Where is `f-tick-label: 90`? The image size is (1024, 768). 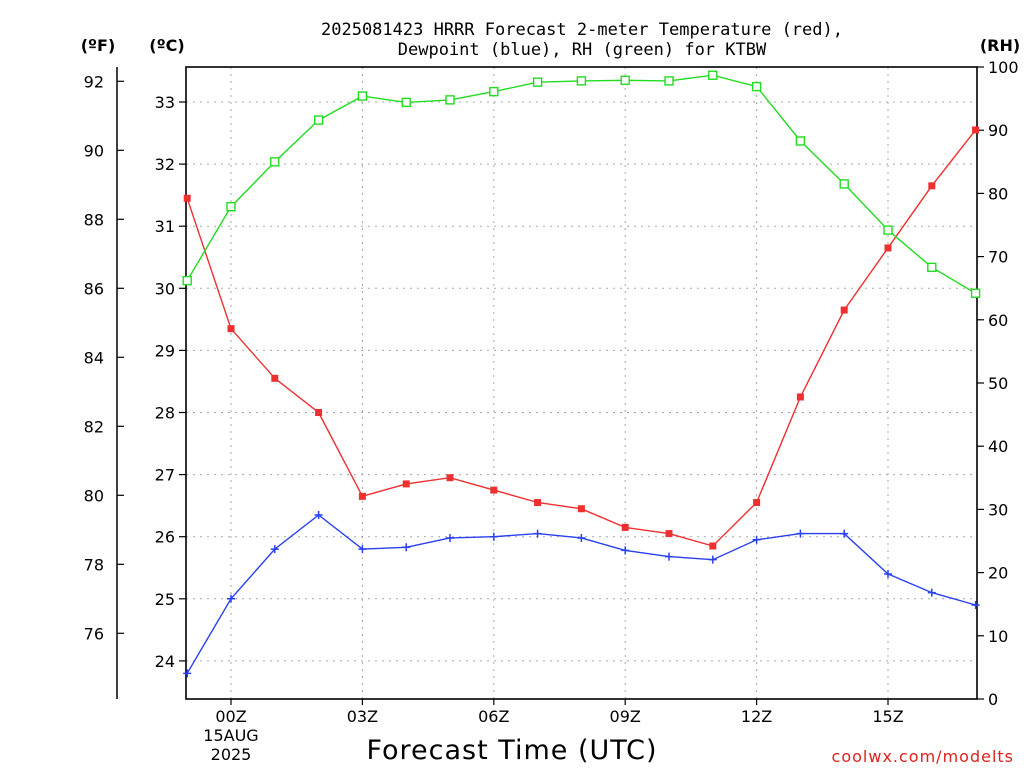 f-tick-label: 90 is located at coordinates (94, 150).